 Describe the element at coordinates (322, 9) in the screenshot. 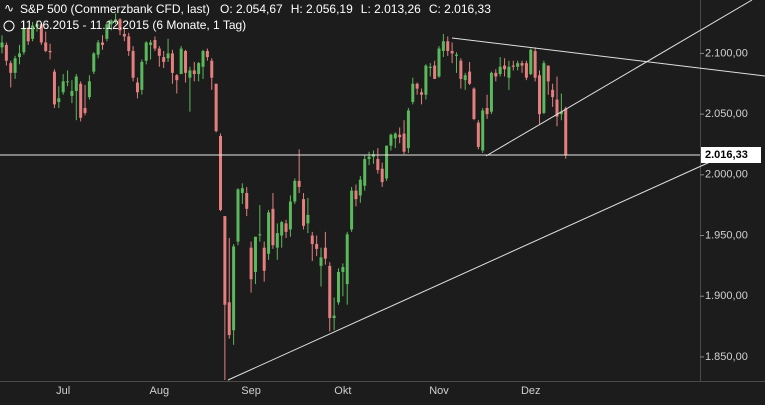

I see `ohlc-label: H: 2.056,19` at that location.